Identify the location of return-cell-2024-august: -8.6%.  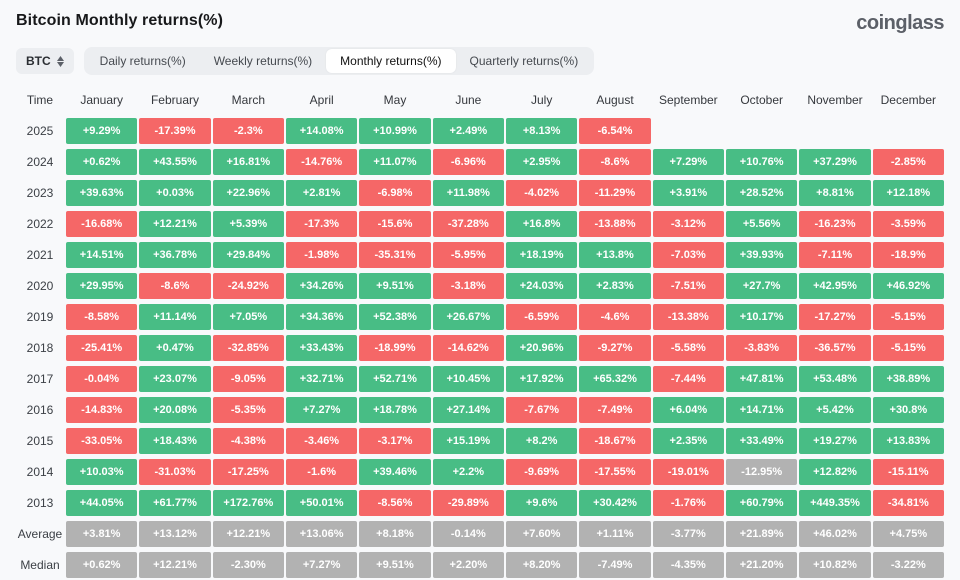
(615, 162).